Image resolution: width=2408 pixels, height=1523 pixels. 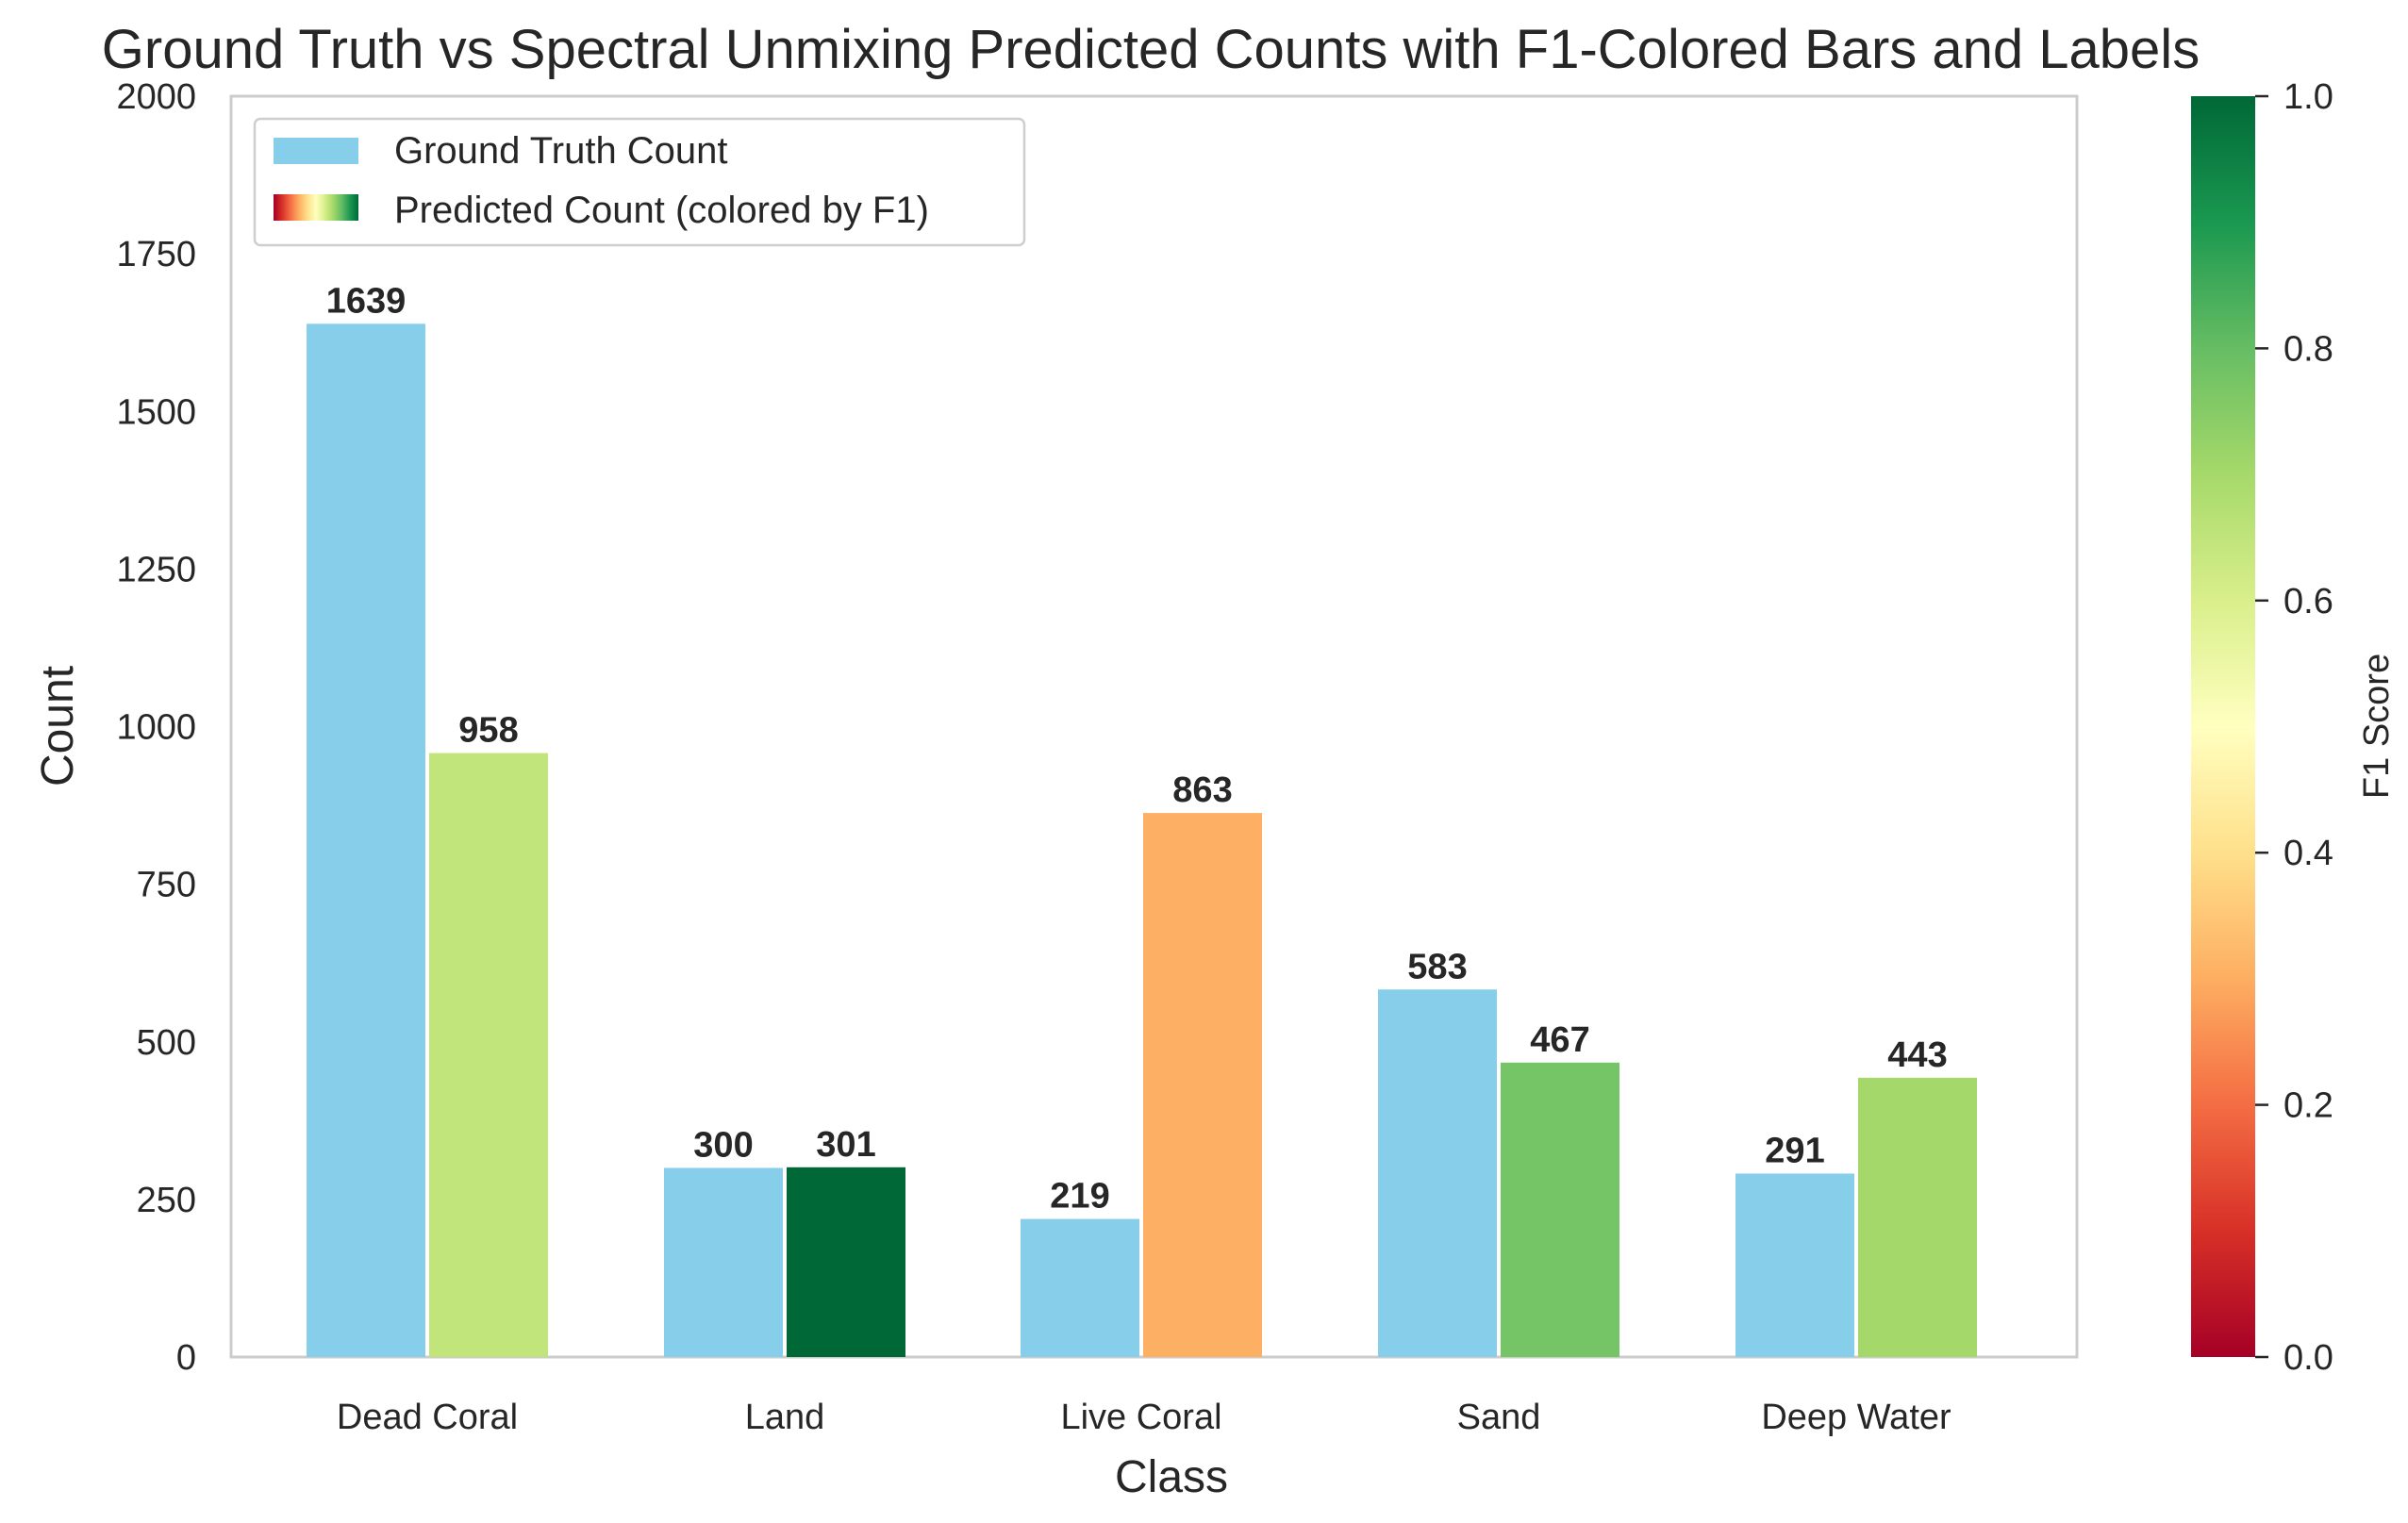 I want to click on colorbar: 0.0 0.2 0.4 0.6 0.8 1.0 F1 Score, so click(x=2294, y=727).